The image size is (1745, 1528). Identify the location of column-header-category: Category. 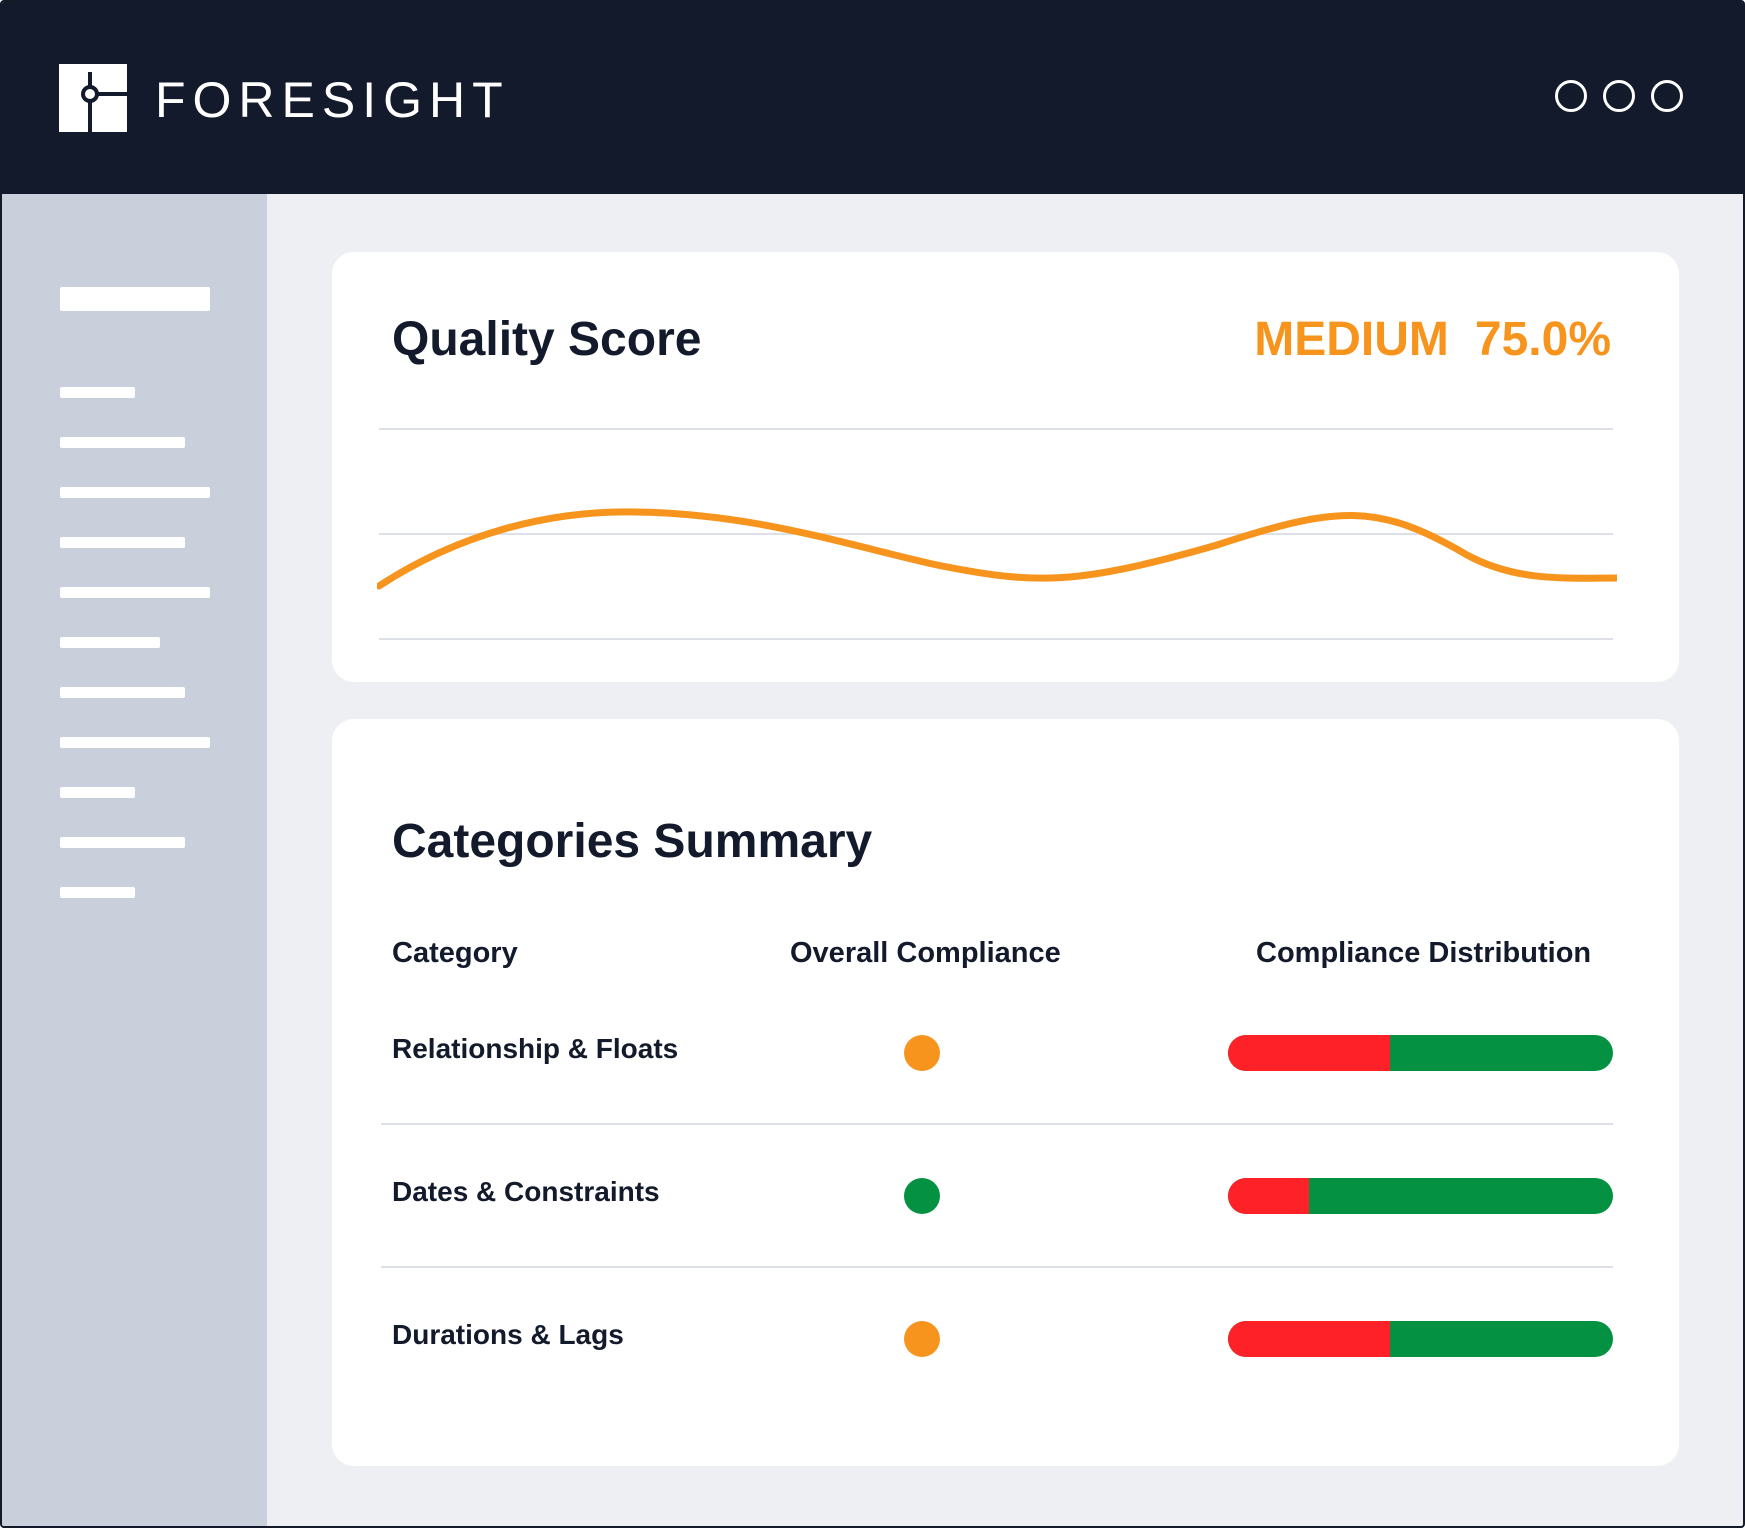
(455, 953).